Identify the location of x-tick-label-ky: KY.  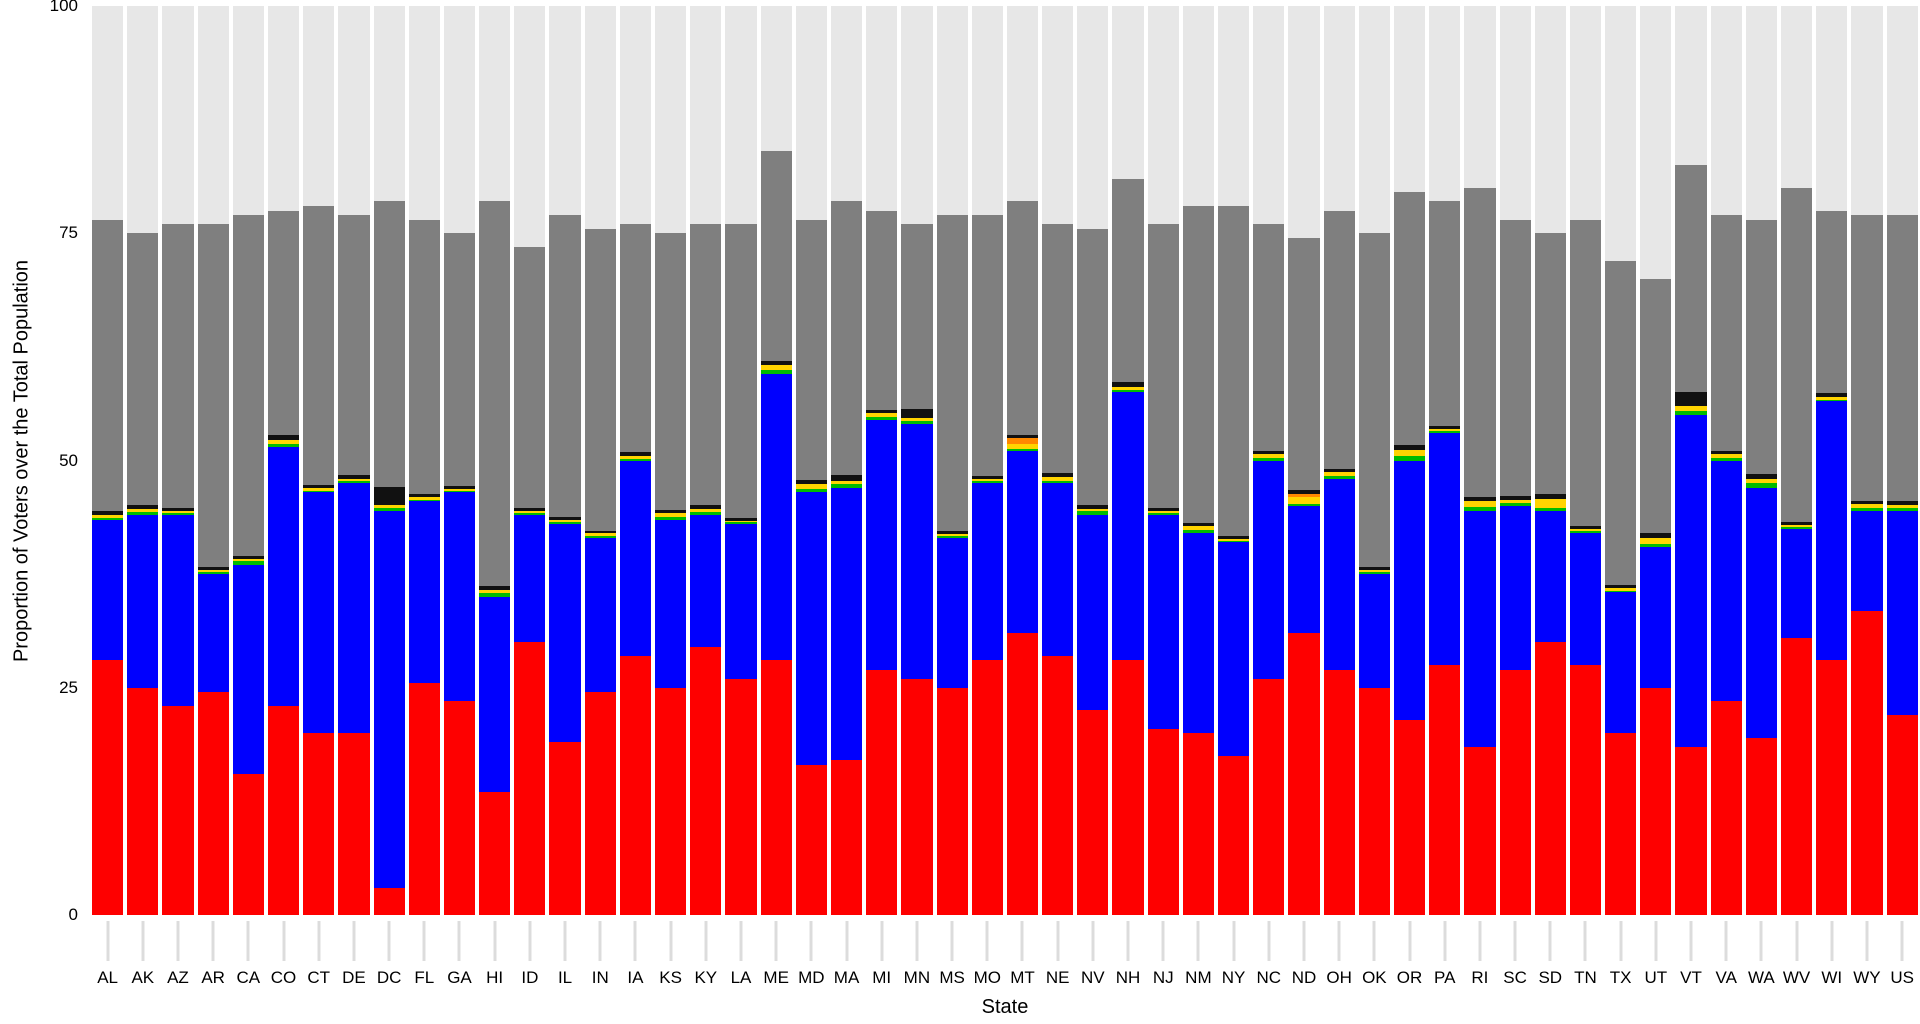
(706, 977).